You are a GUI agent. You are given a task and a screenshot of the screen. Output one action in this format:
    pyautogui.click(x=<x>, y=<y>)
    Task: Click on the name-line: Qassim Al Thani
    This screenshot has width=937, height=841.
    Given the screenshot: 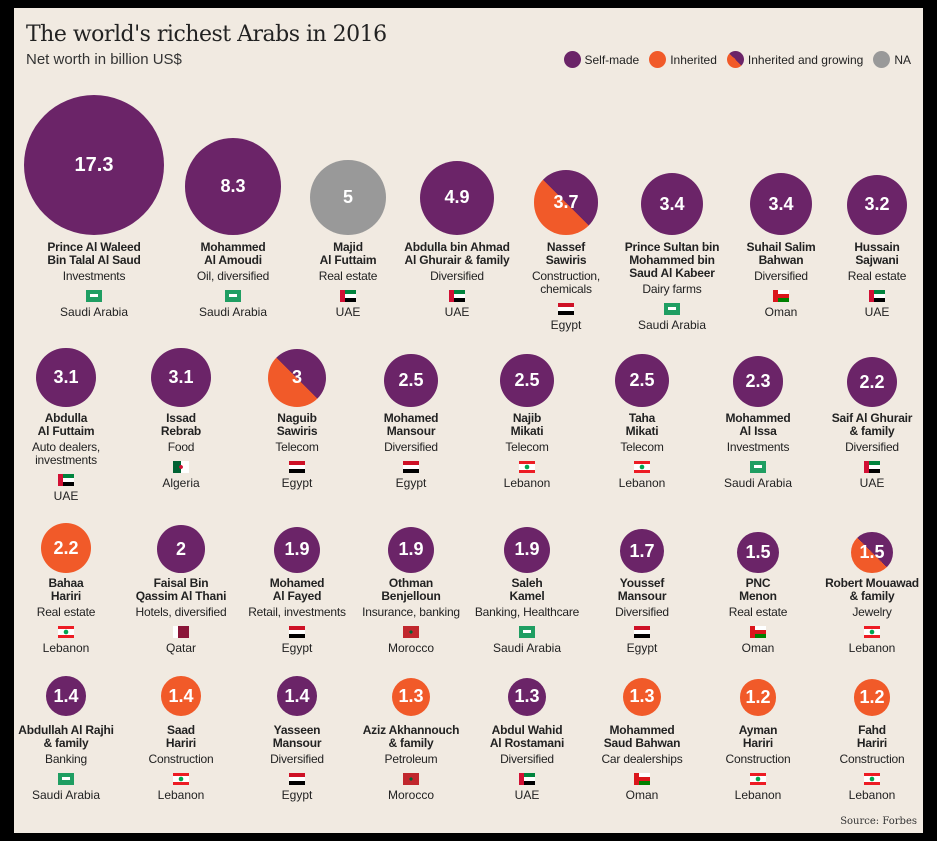 What is the action you would take?
    pyautogui.click(x=181, y=596)
    